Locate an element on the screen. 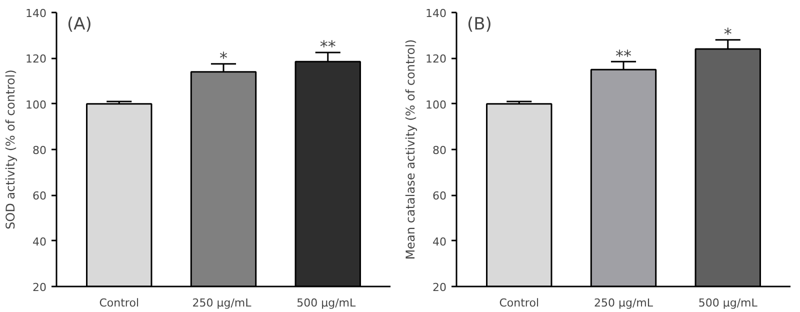 The width and height of the screenshot is (800, 312). y-axis-title: Mean catalase activity (% of control) is located at coordinates (411, 149).